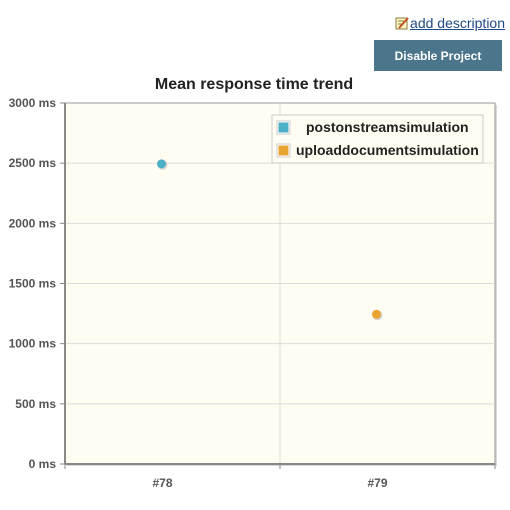 This screenshot has width=510, height=510. What do you see at coordinates (387, 127) in the screenshot?
I see `legend-label: postonstreamsimulation` at bounding box center [387, 127].